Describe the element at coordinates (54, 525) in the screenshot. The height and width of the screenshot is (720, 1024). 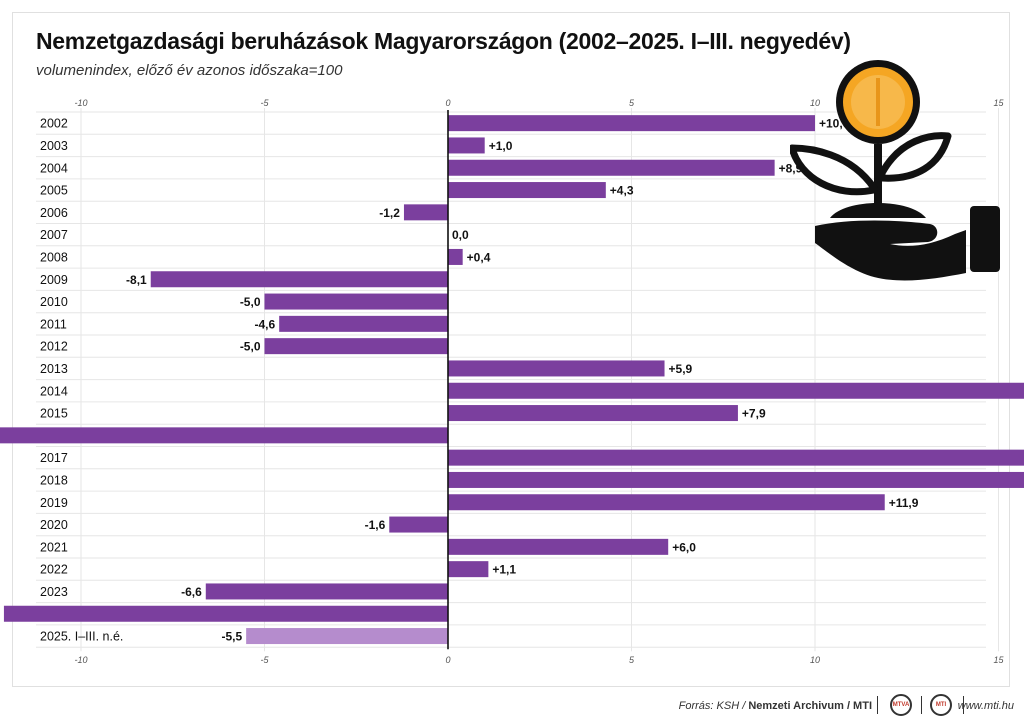
I see `category-label: 2020` at that location.